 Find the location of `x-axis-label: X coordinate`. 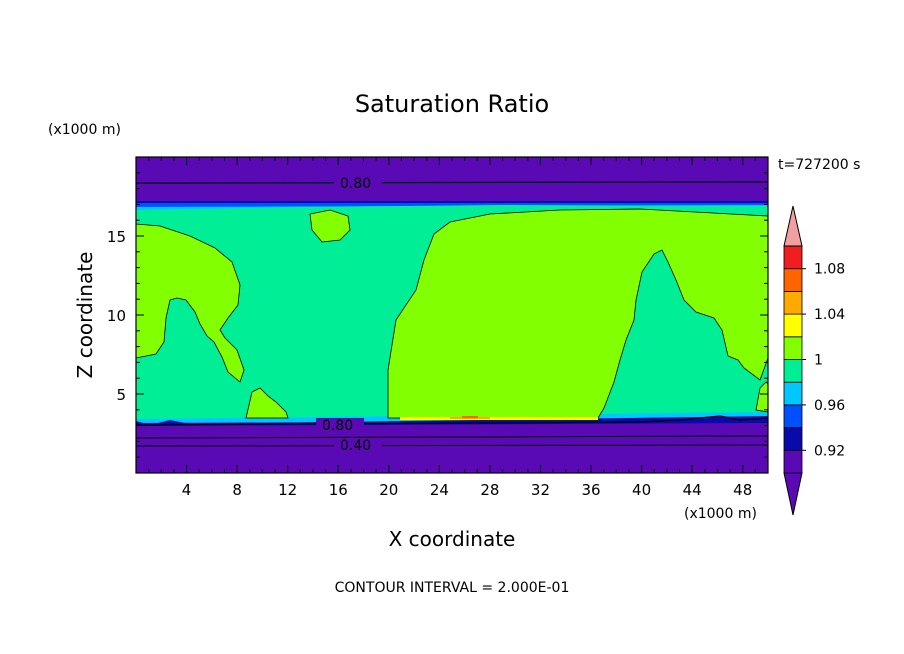

x-axis-label: X coordinate is located at coordinates (452, 539).